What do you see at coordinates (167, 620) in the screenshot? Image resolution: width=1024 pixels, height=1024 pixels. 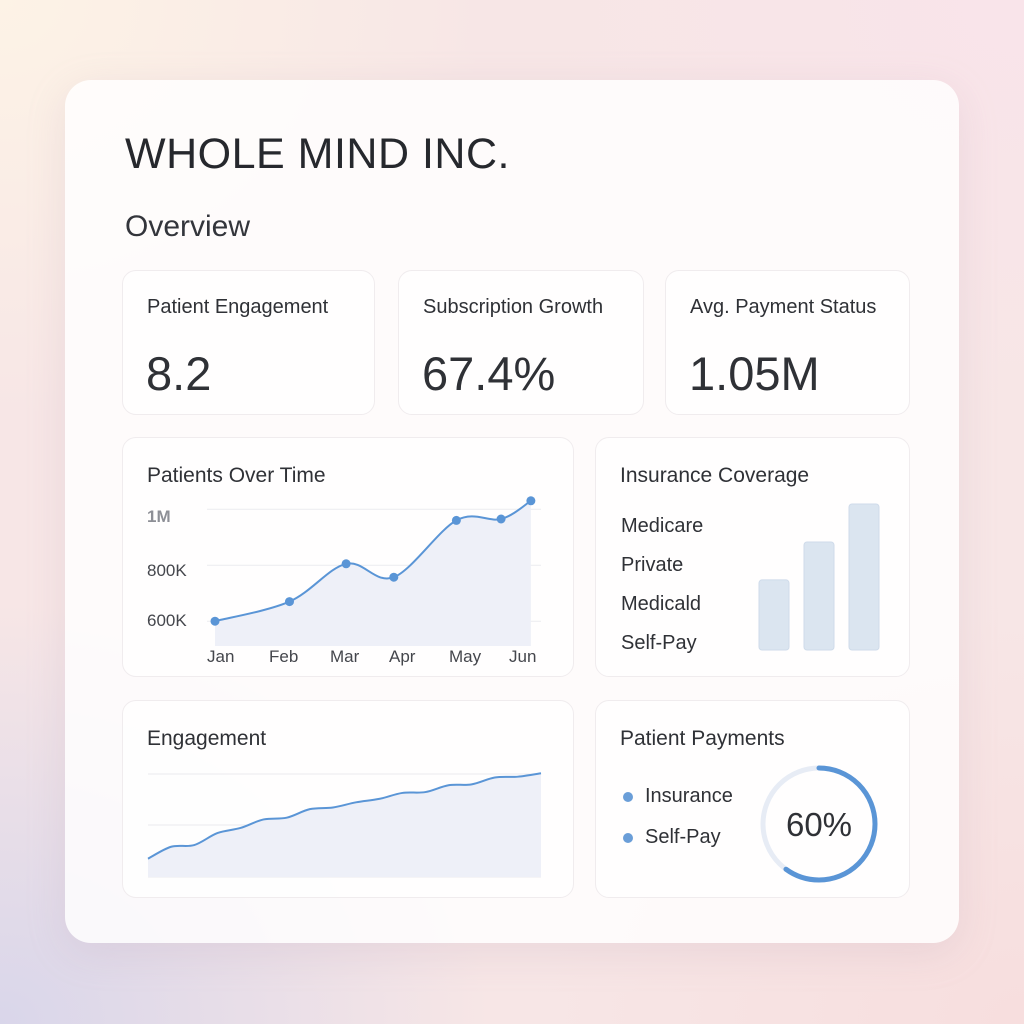 I see `y-tick-label: 600K` at bounding box center [167, 620].